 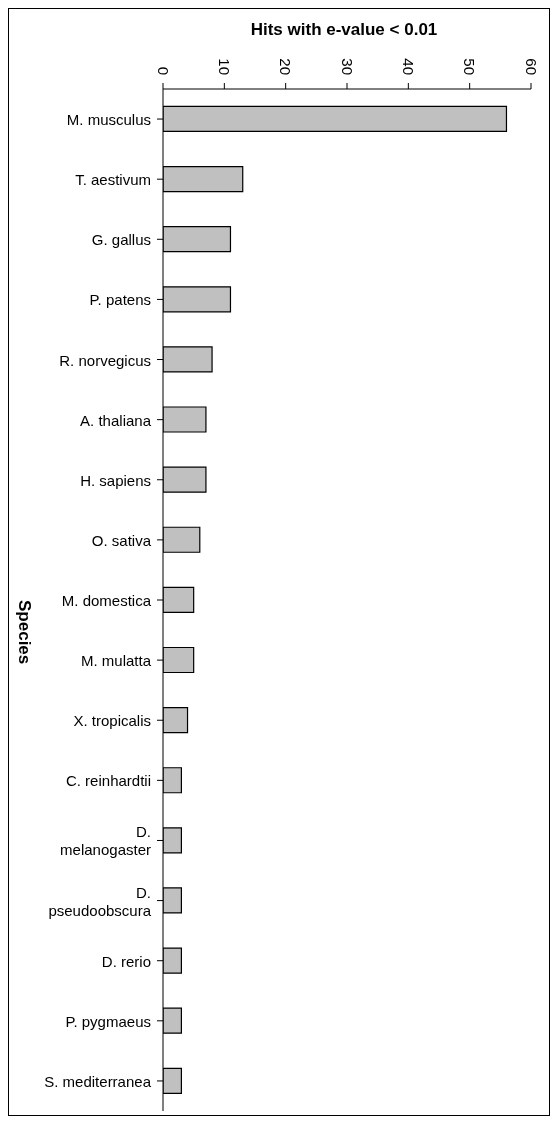 What do you see at coordinates (100, 901) in the screenshot?
I see `y-tick-label: D. pseudoobscura` at bounding box center [100, 901].